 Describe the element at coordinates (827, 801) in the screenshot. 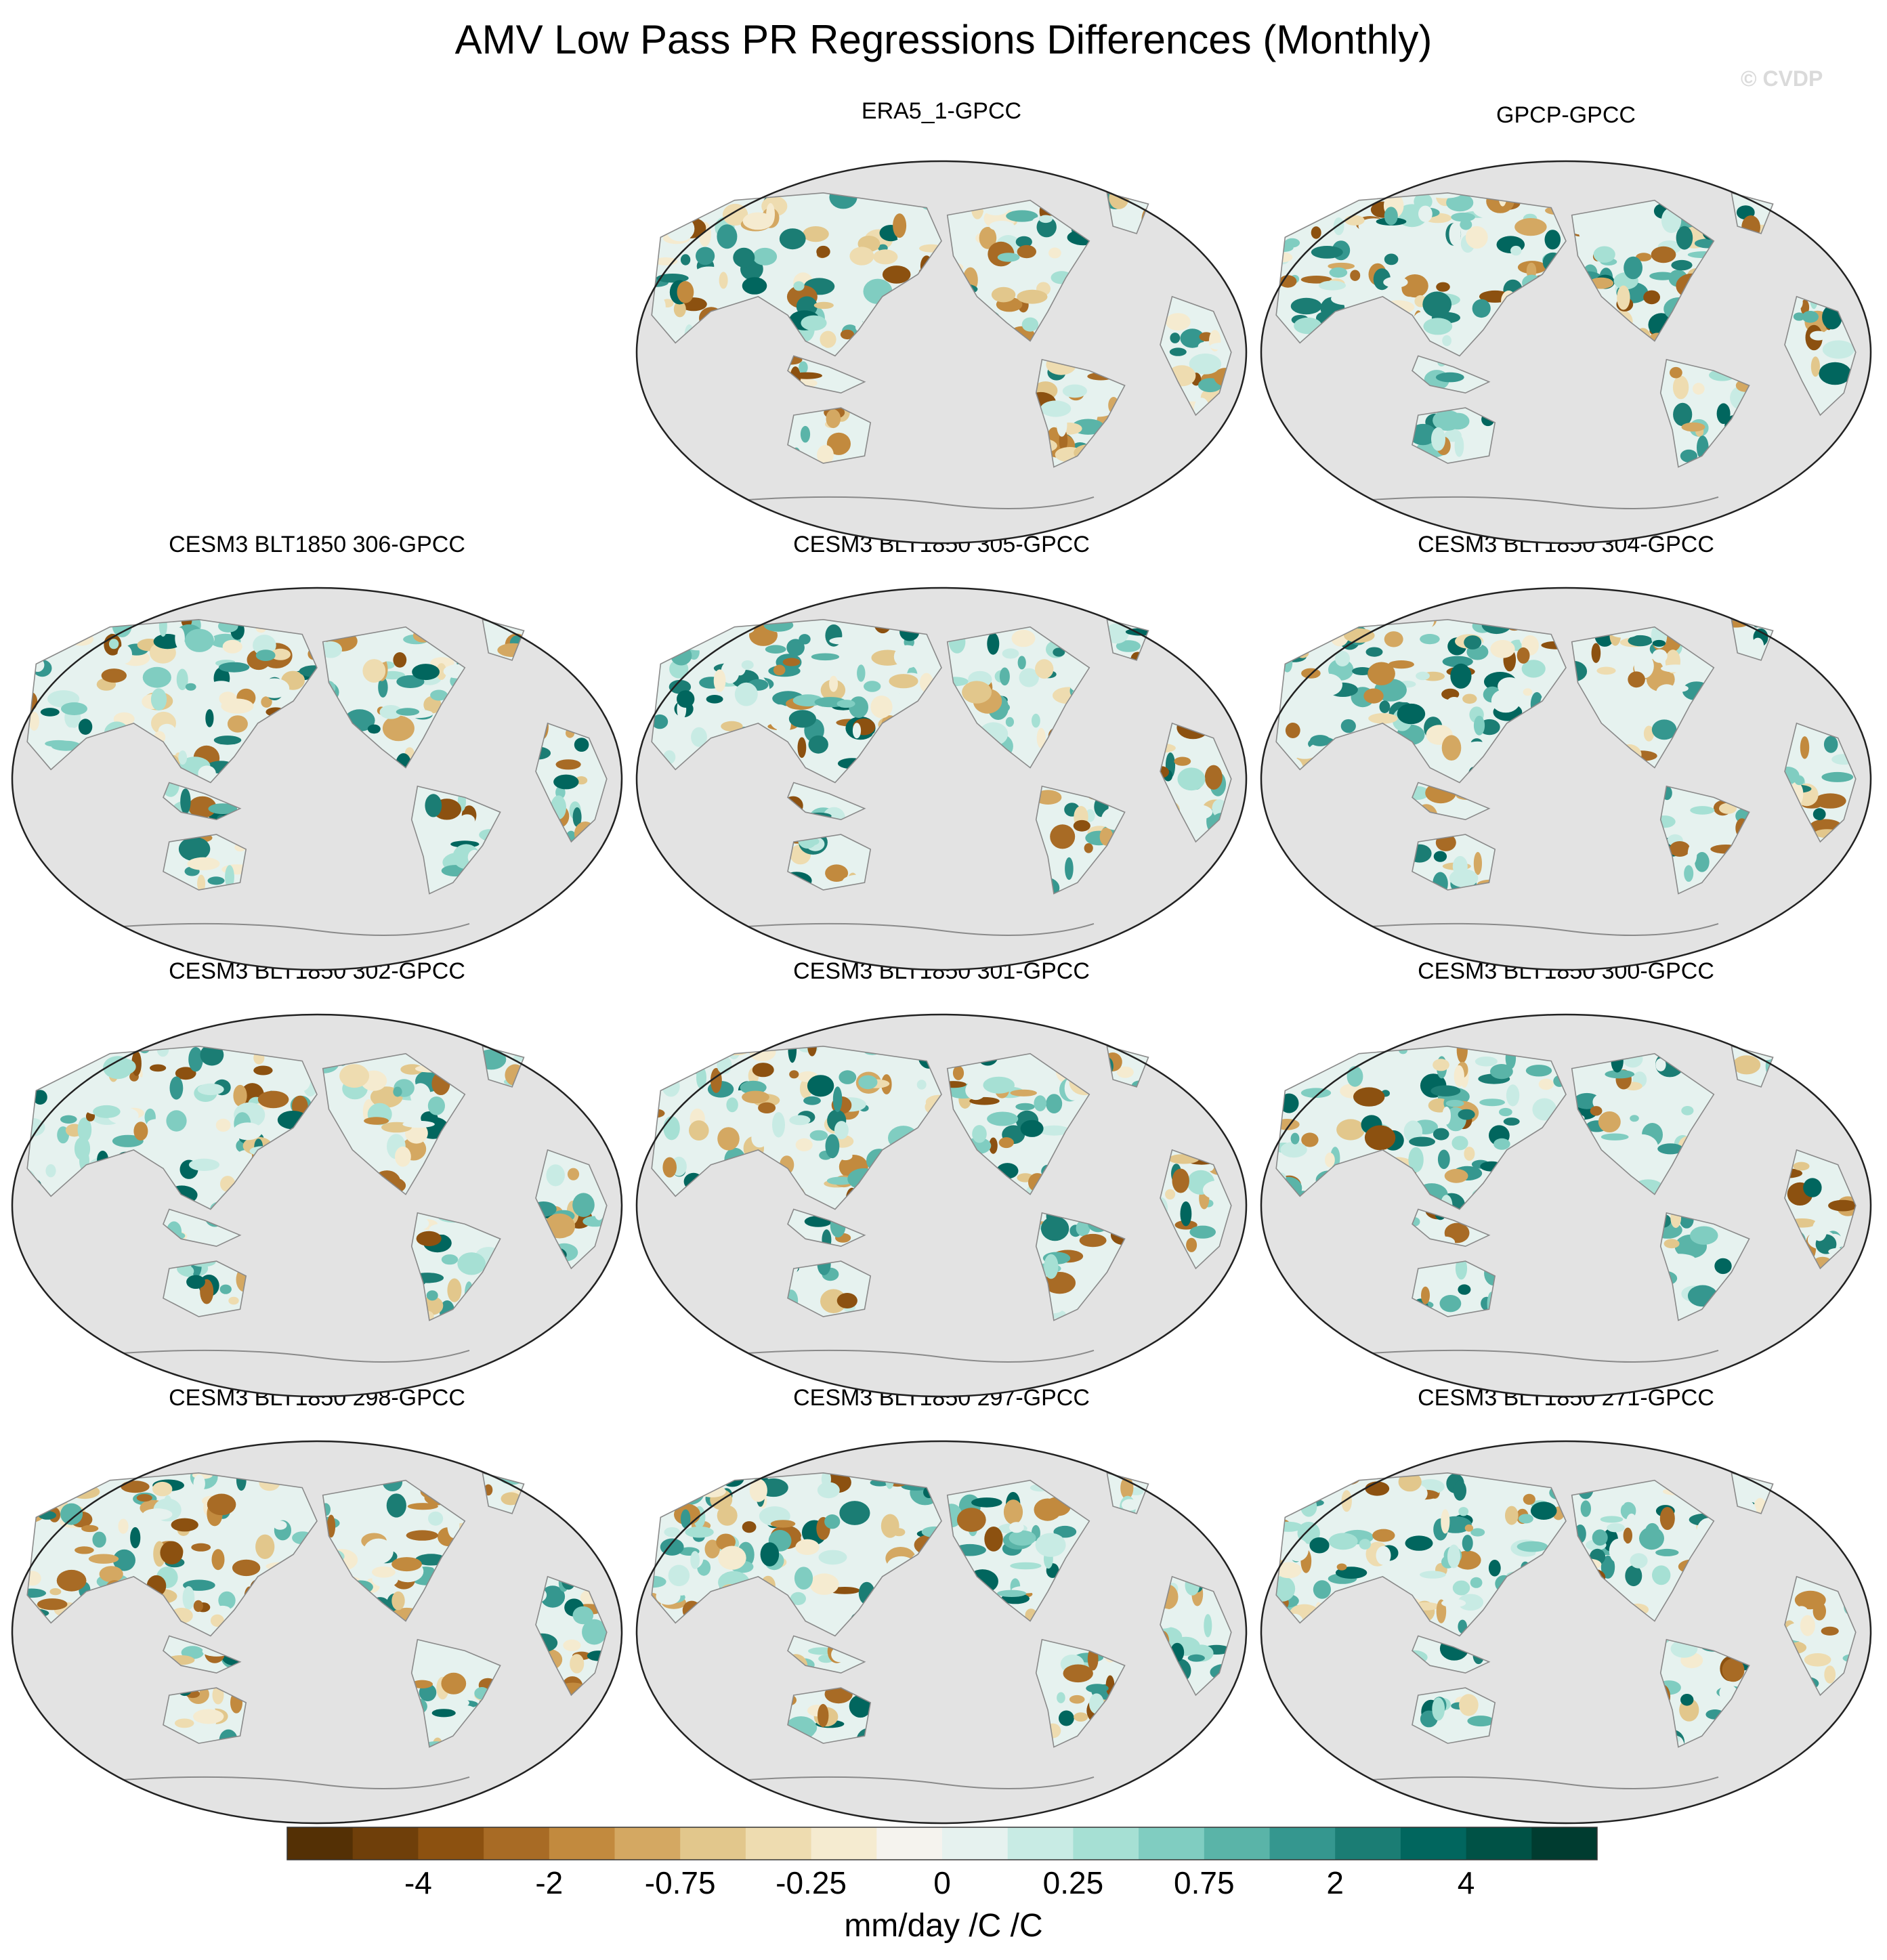

I see `seasia-land` at that location.